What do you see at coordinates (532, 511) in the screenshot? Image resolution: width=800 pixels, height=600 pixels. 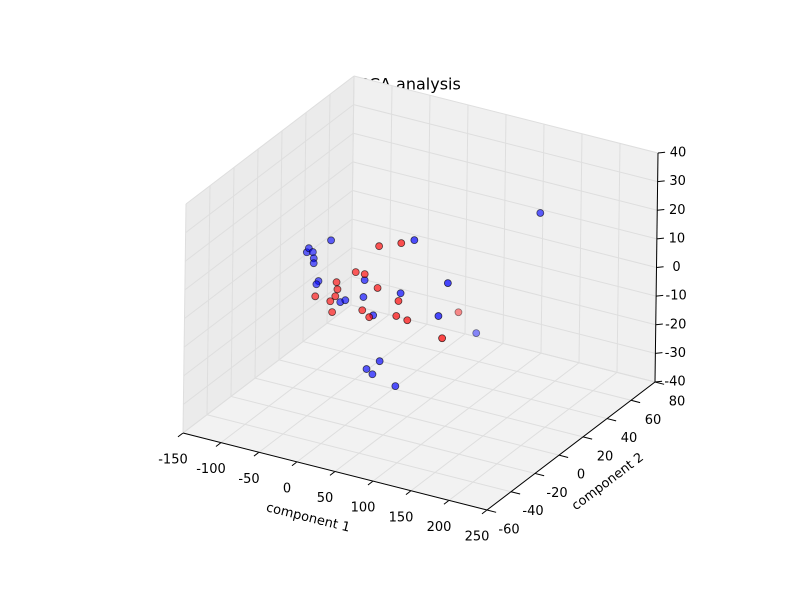 I see `y-tick-label: -40` at bounding box center [532, 511].